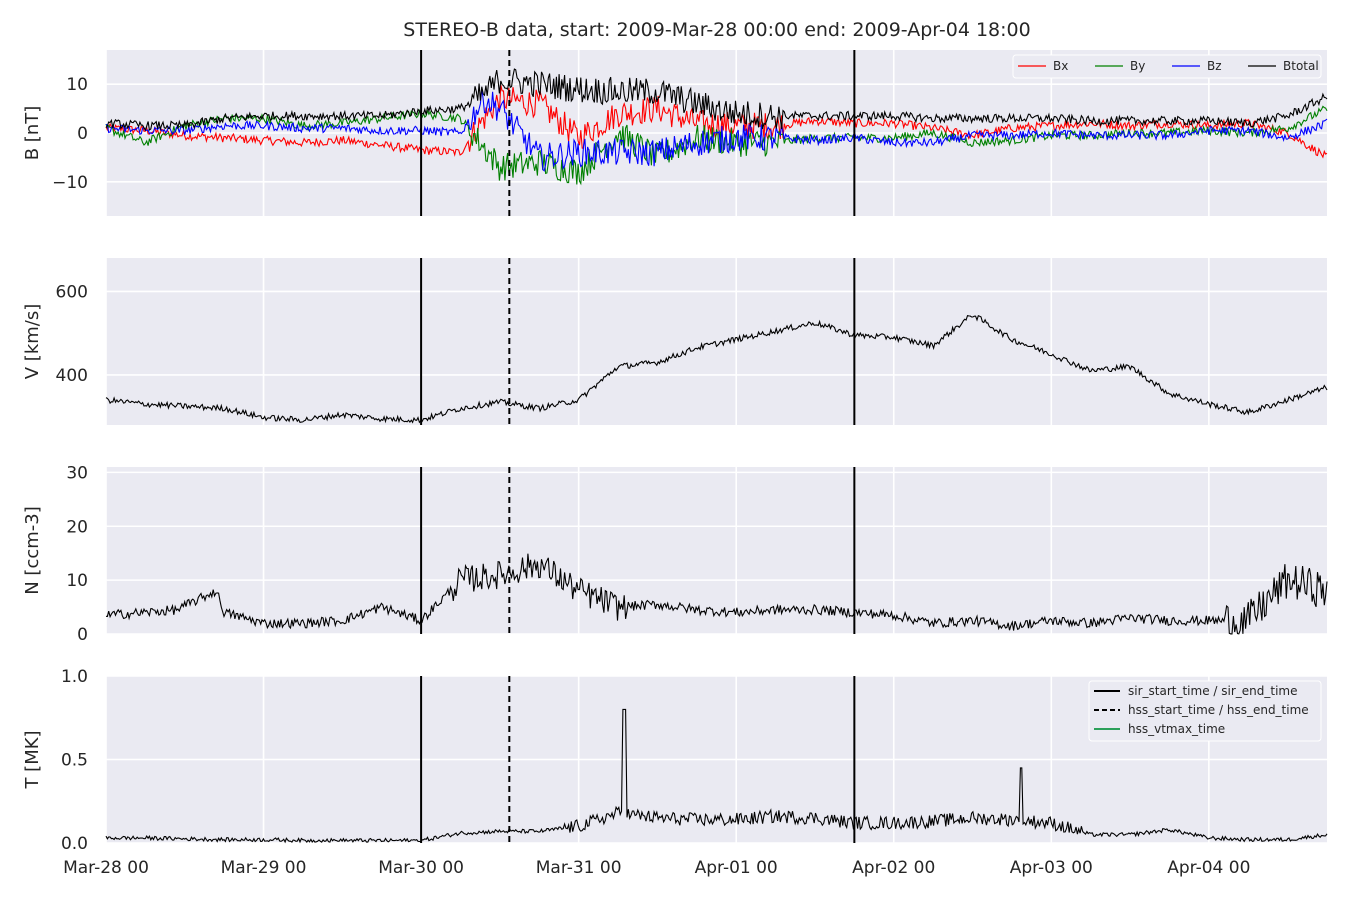 This screenshot has width=1350, height=900. What do you see at coordinates (421, 868) in the screenshot?
I see `x-tick-label: Mar-30 00` at bounding box center [421, 868].